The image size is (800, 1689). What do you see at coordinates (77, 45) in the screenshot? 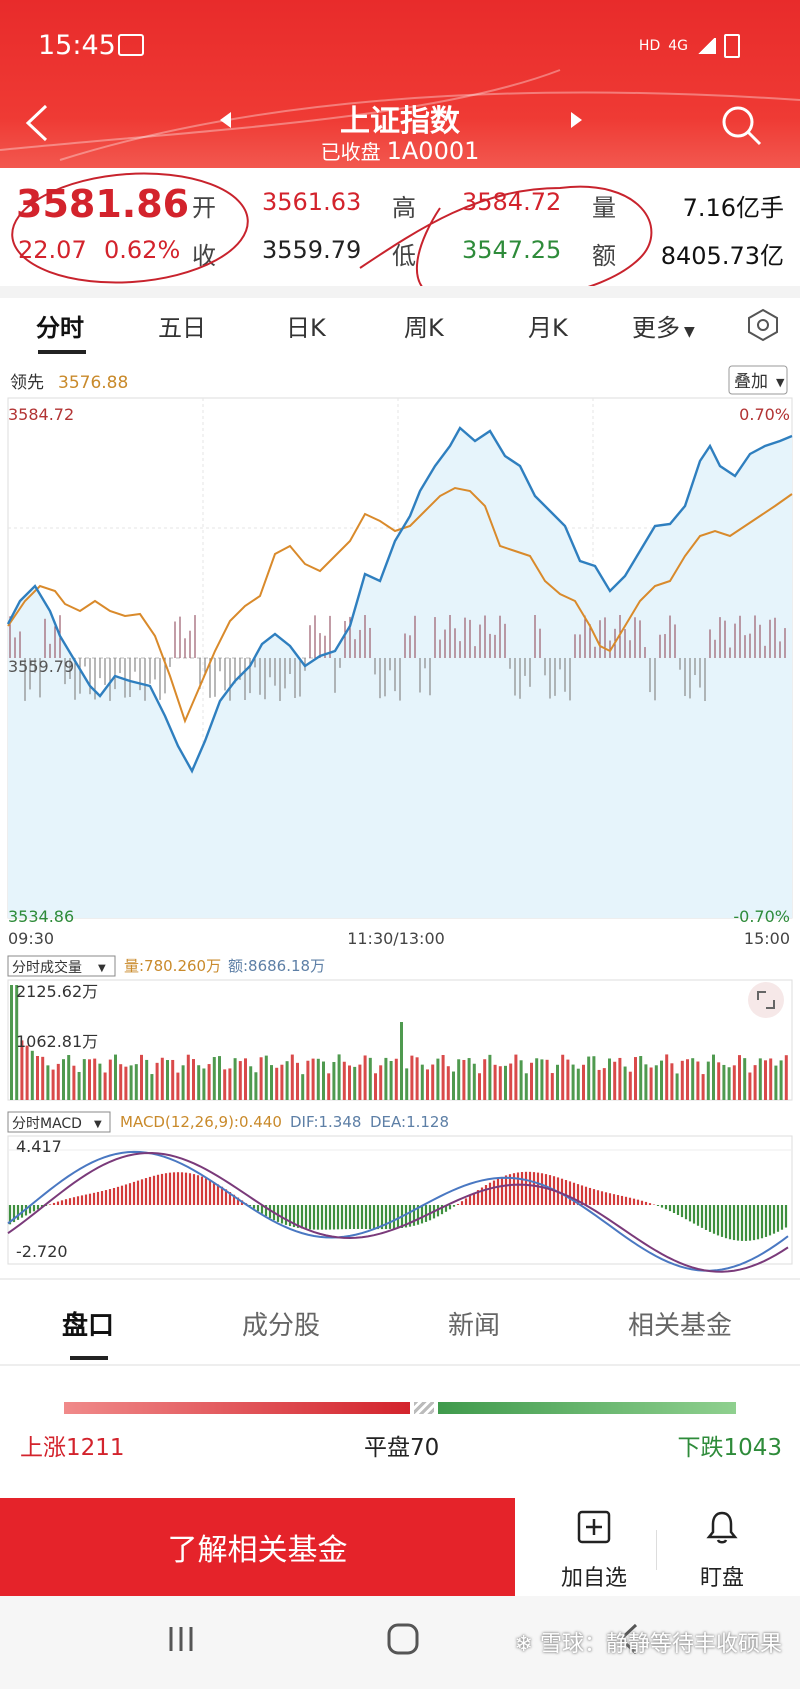
I see `status-time: 15:45` at bounding box center [77, 45].